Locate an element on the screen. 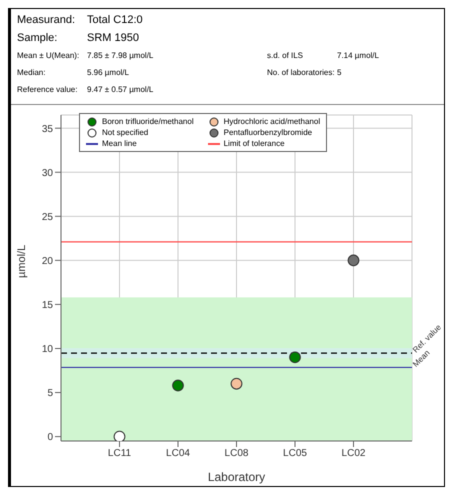  y-tick-label: 30 is located at coordinates (48, 173).